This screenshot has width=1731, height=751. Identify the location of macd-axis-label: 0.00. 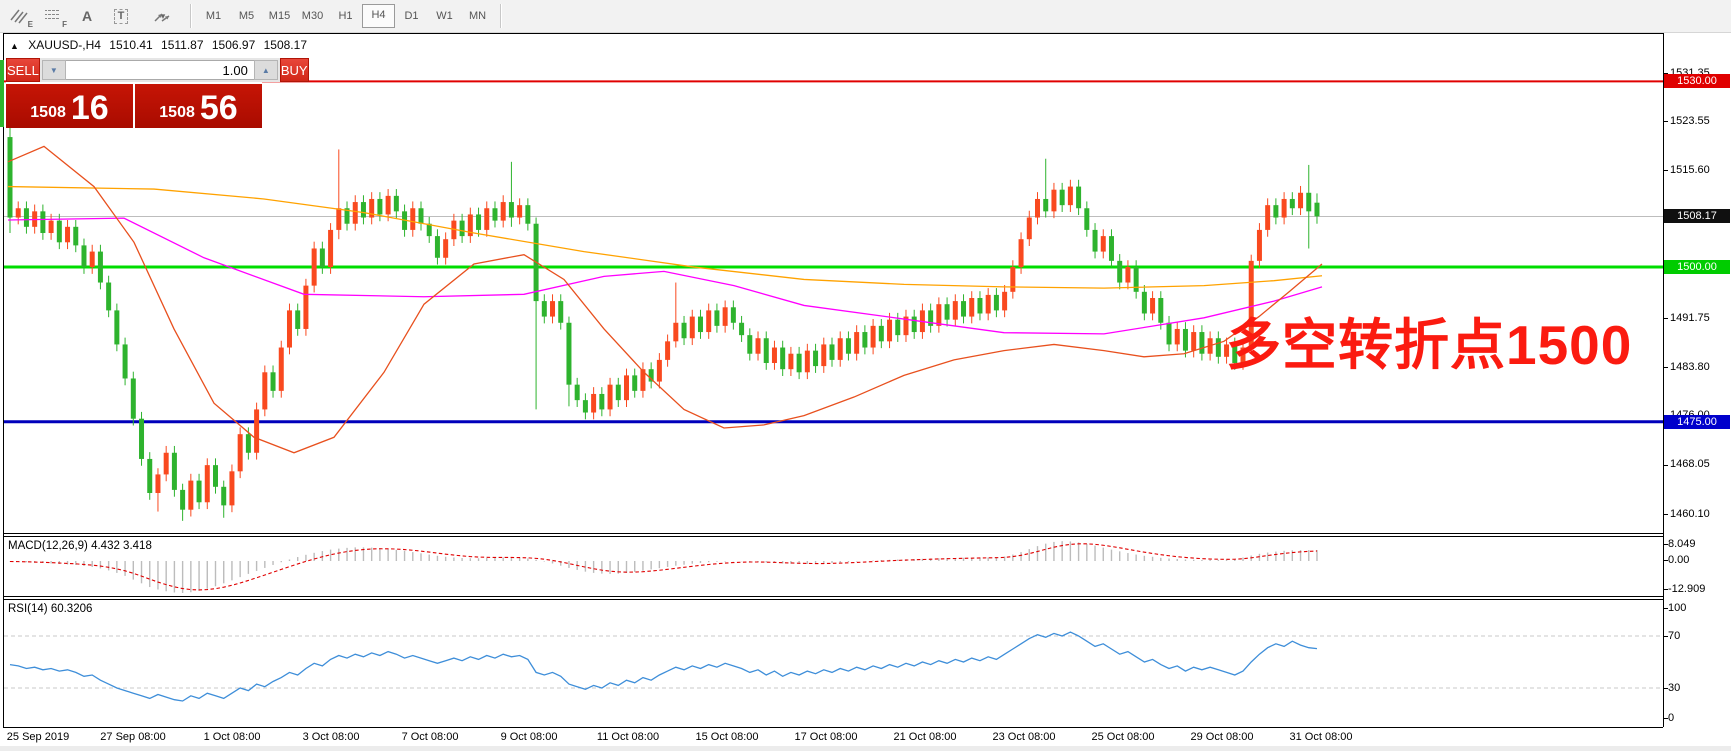
(1679, 559).